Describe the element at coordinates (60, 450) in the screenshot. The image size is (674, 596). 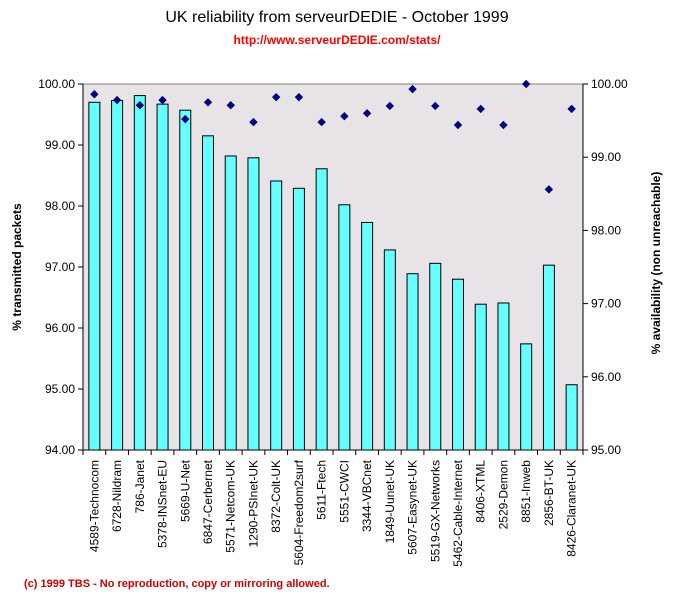
I see `left-axis-tick-label: 94.00` at that location.